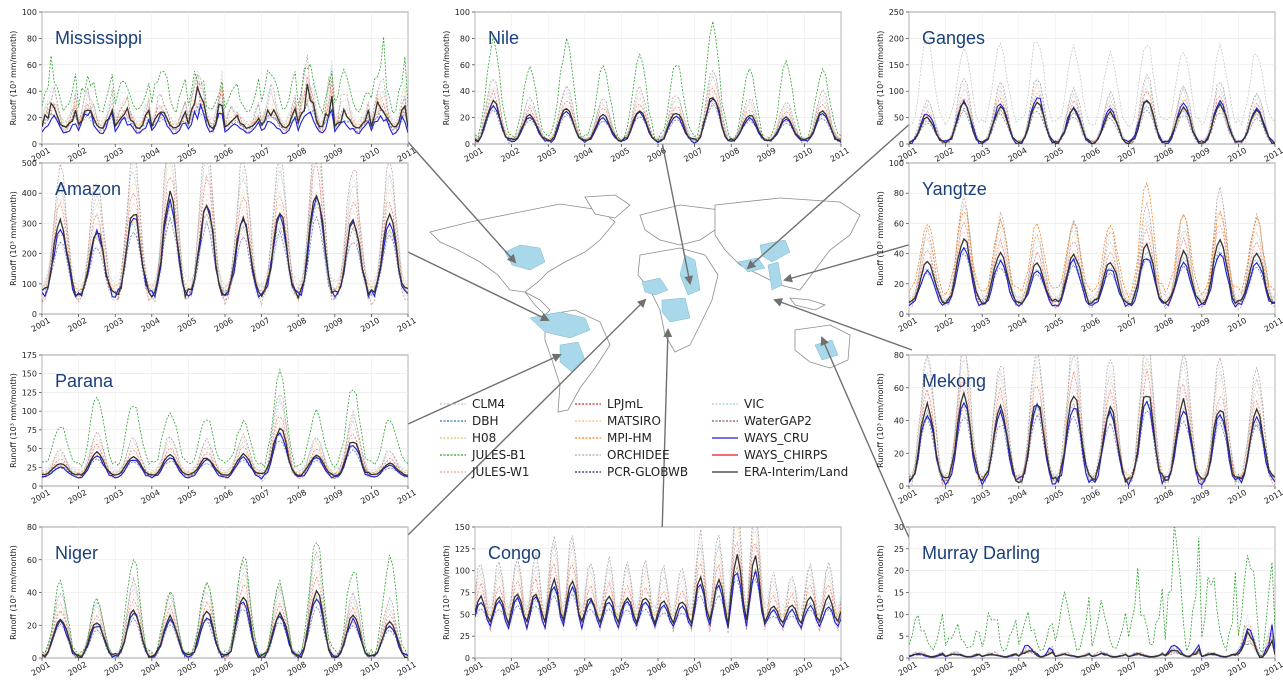 Image resolution: width=1283 pixels, height=684 pixels. Describe the element at coordinates (1092, 423) in the screenshot. I see `series-line-matsiro` at that location.